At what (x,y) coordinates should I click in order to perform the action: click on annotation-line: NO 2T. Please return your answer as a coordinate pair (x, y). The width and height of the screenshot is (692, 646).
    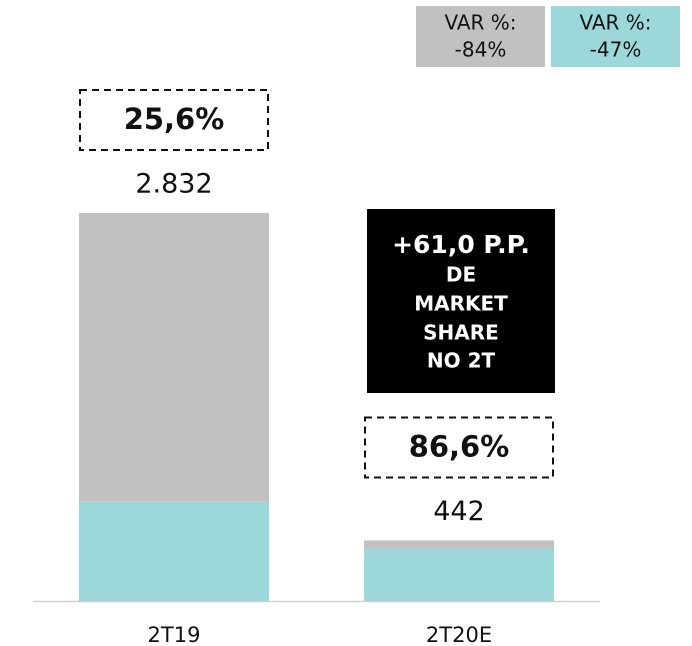
    Looking at the image, I should click on (461, 361).